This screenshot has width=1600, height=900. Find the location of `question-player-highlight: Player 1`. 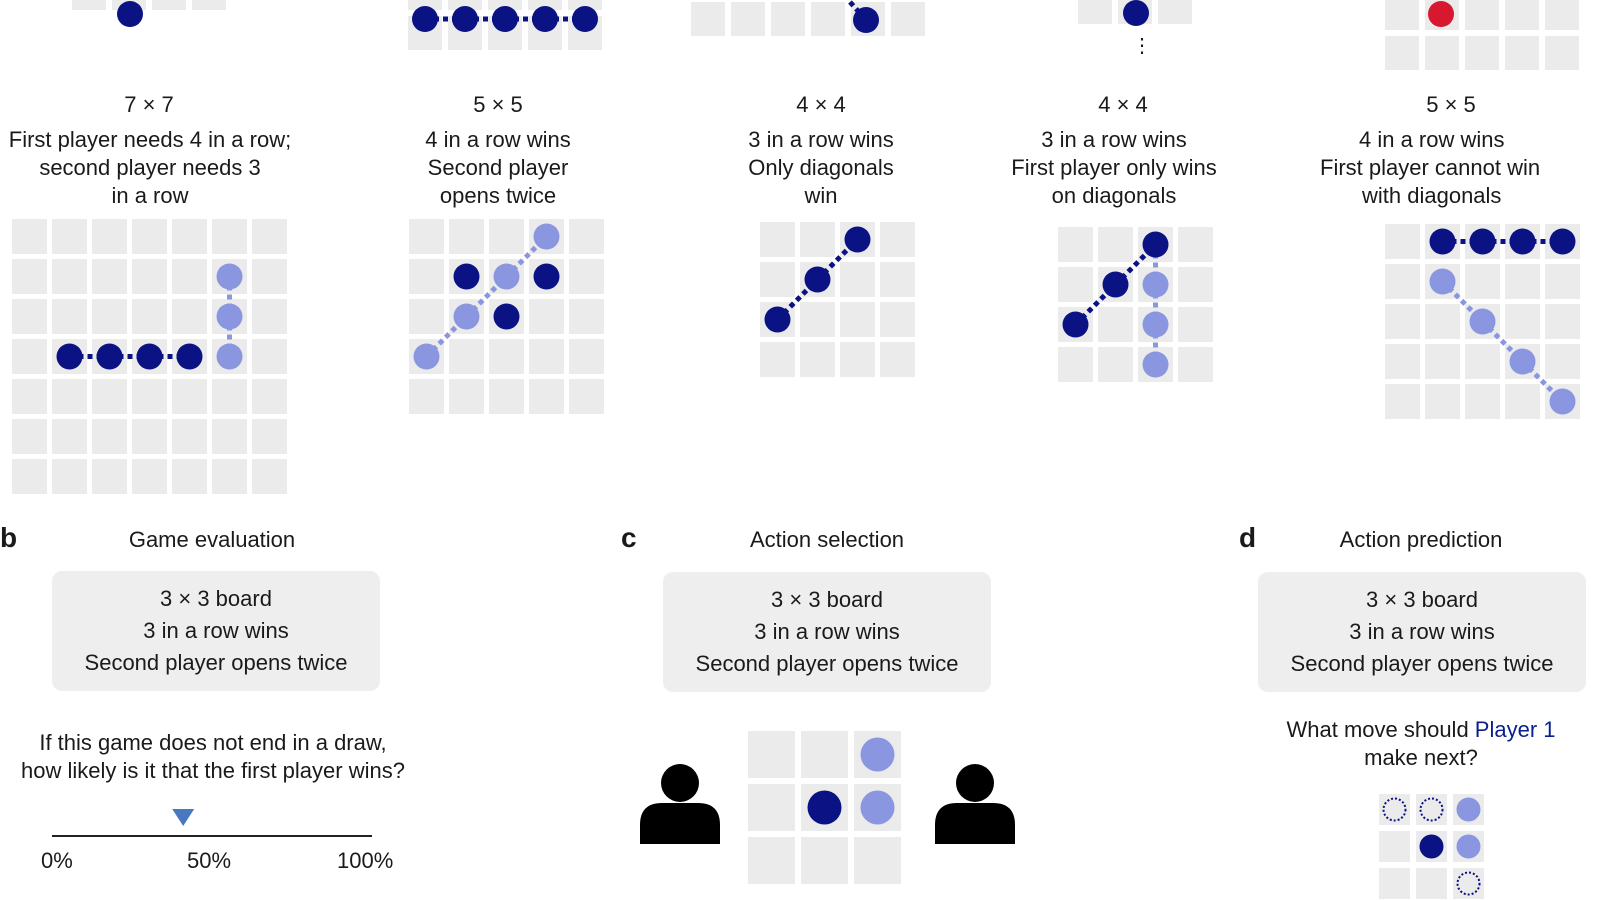

question-player-highlight: Player 1 is located at coordinates (1515, 729).